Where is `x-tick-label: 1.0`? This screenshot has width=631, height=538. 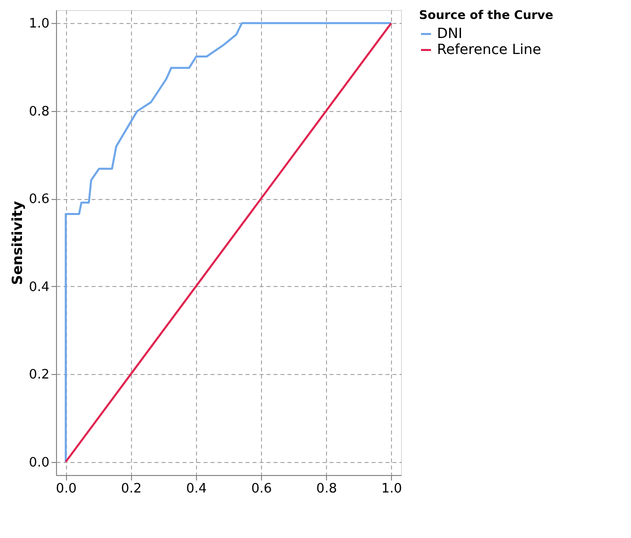
x-tick-label: 1.0 is located at coordinates (391, 489).